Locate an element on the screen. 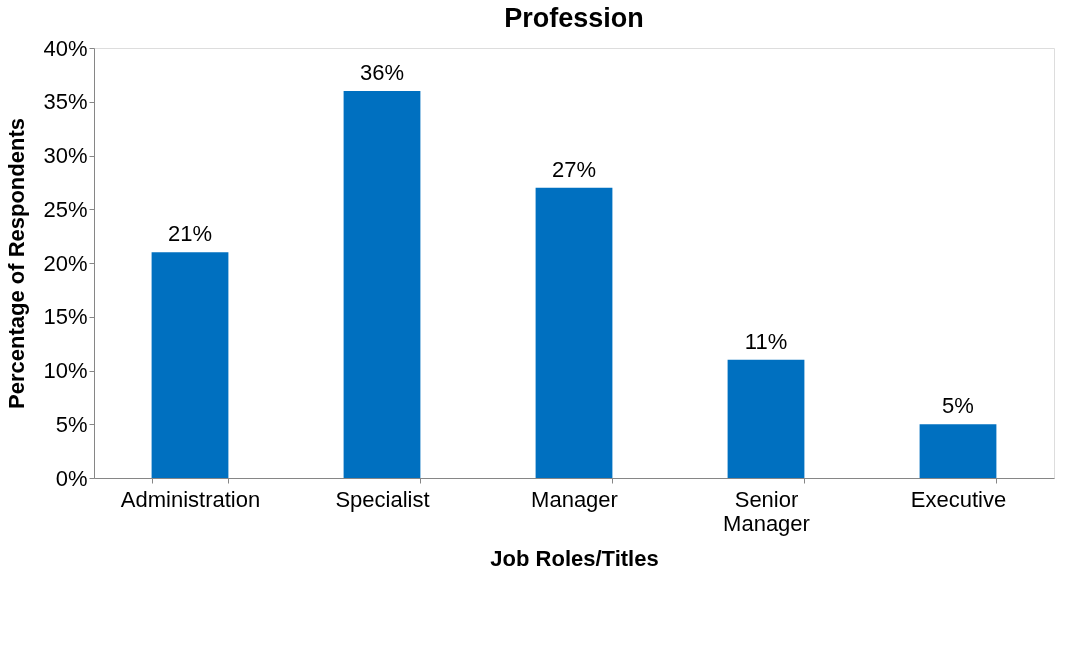  data-label: 27% is located at coordinates (574, 169).